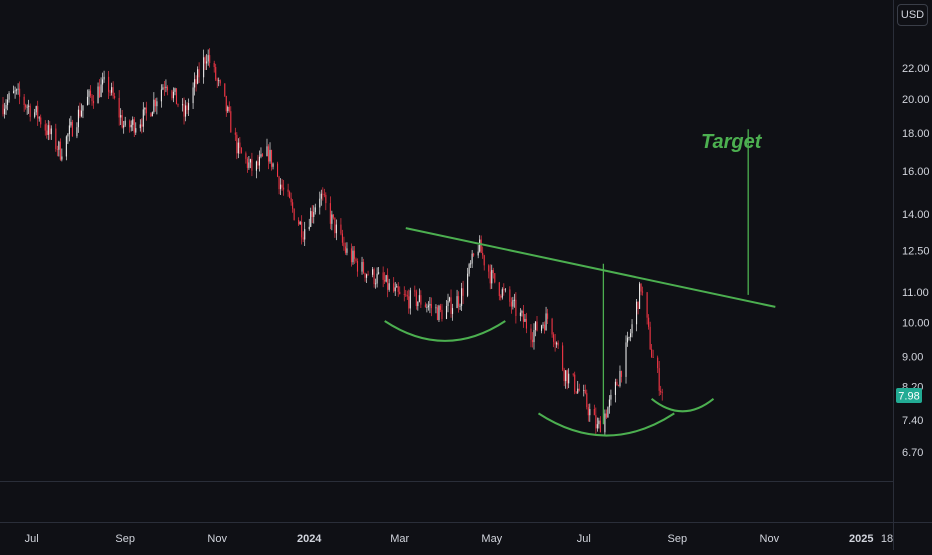 The width and height of the screenshot is (932, 555). What do you see at coordinates (445, 331) in the screenshot?
I see `left-shoulder-arc` at bounding box center [445, 331].